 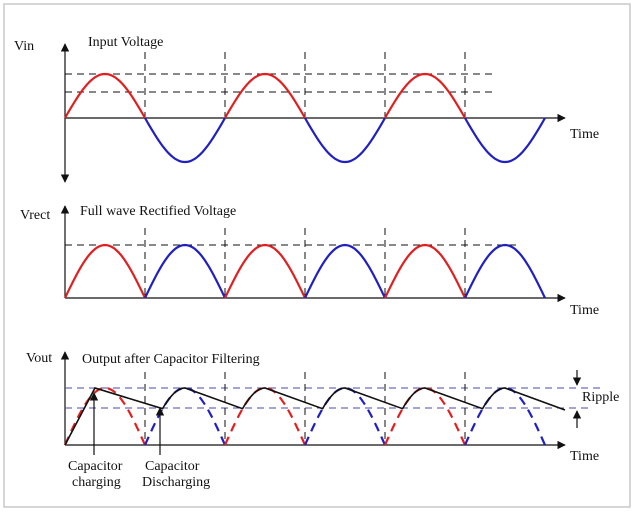 I want to click on input-time-label: Time, so click(x=584, y=134).